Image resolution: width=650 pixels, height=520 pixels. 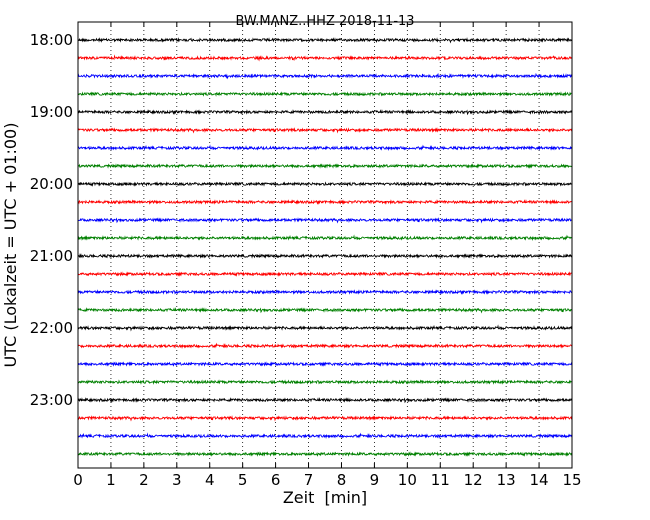 What do you see at coordinates (325, 148) in the screenshot?
I see `trace-1930` at bounding box center [325, 148].